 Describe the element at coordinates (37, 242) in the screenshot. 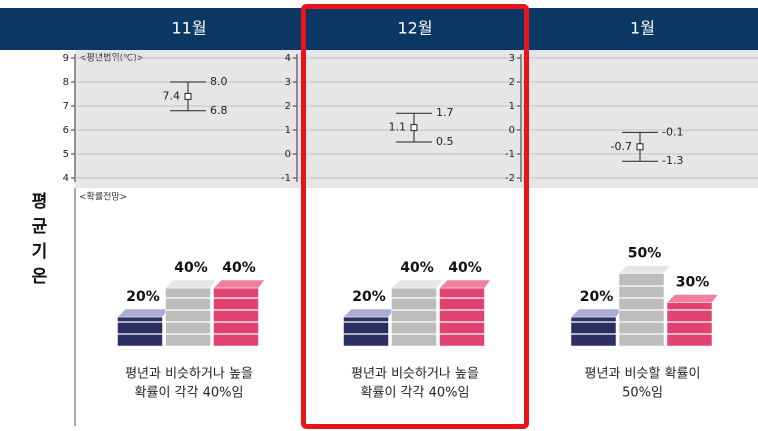

I see `row-label: 평균기온` at that location.